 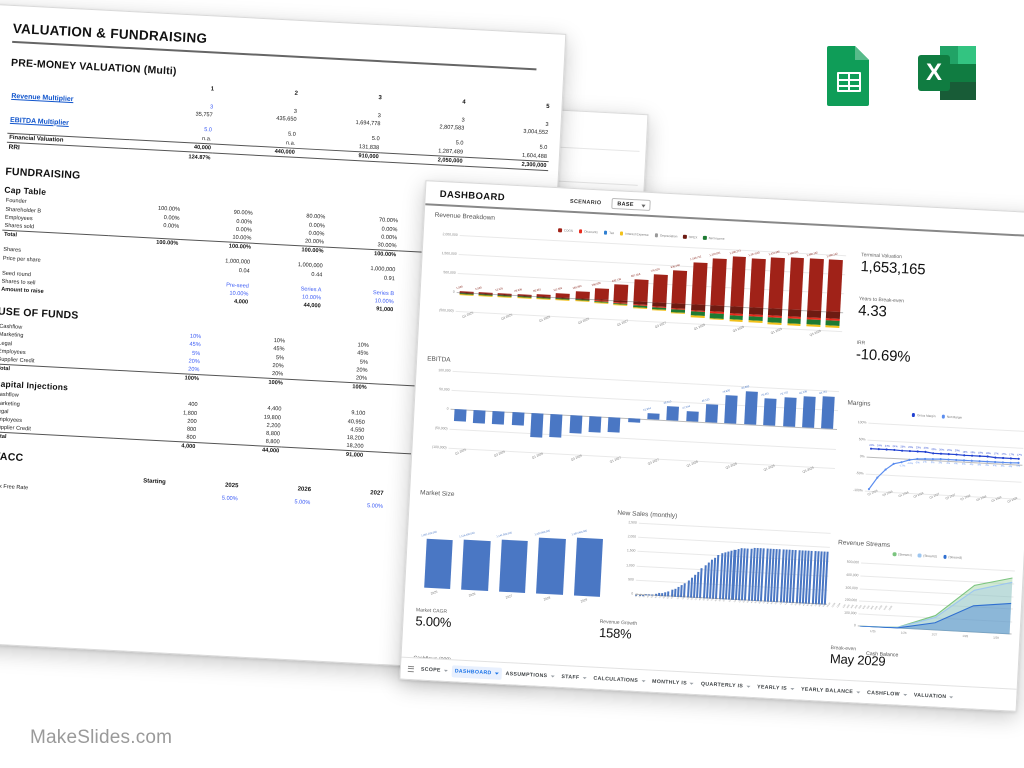 I want to click on x-tick: 1/25, so click(x=872, y=631).